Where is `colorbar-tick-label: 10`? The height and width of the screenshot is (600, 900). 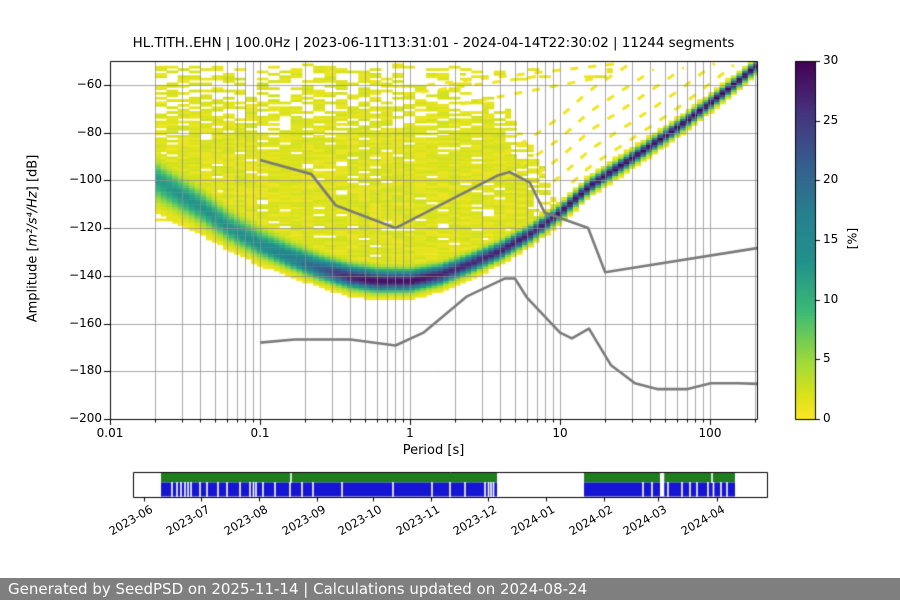
colorbar-tick-label: 10 is located at coordinates (831, 298).